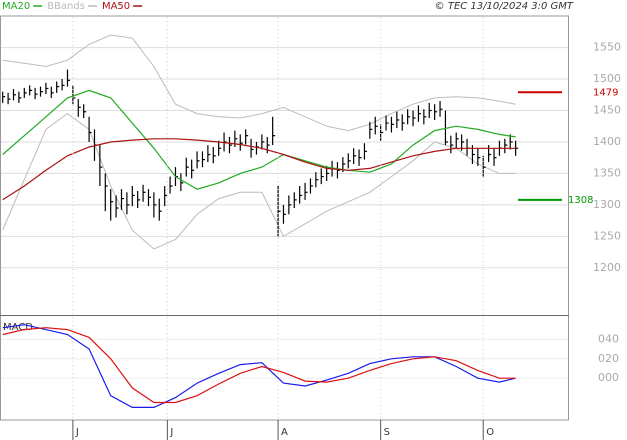 The image size is (627, 440). What do you see at coordinates (607, 78) in the screenshot?
I see `y-tick-label: 1500` at bounding box center [607, 78].